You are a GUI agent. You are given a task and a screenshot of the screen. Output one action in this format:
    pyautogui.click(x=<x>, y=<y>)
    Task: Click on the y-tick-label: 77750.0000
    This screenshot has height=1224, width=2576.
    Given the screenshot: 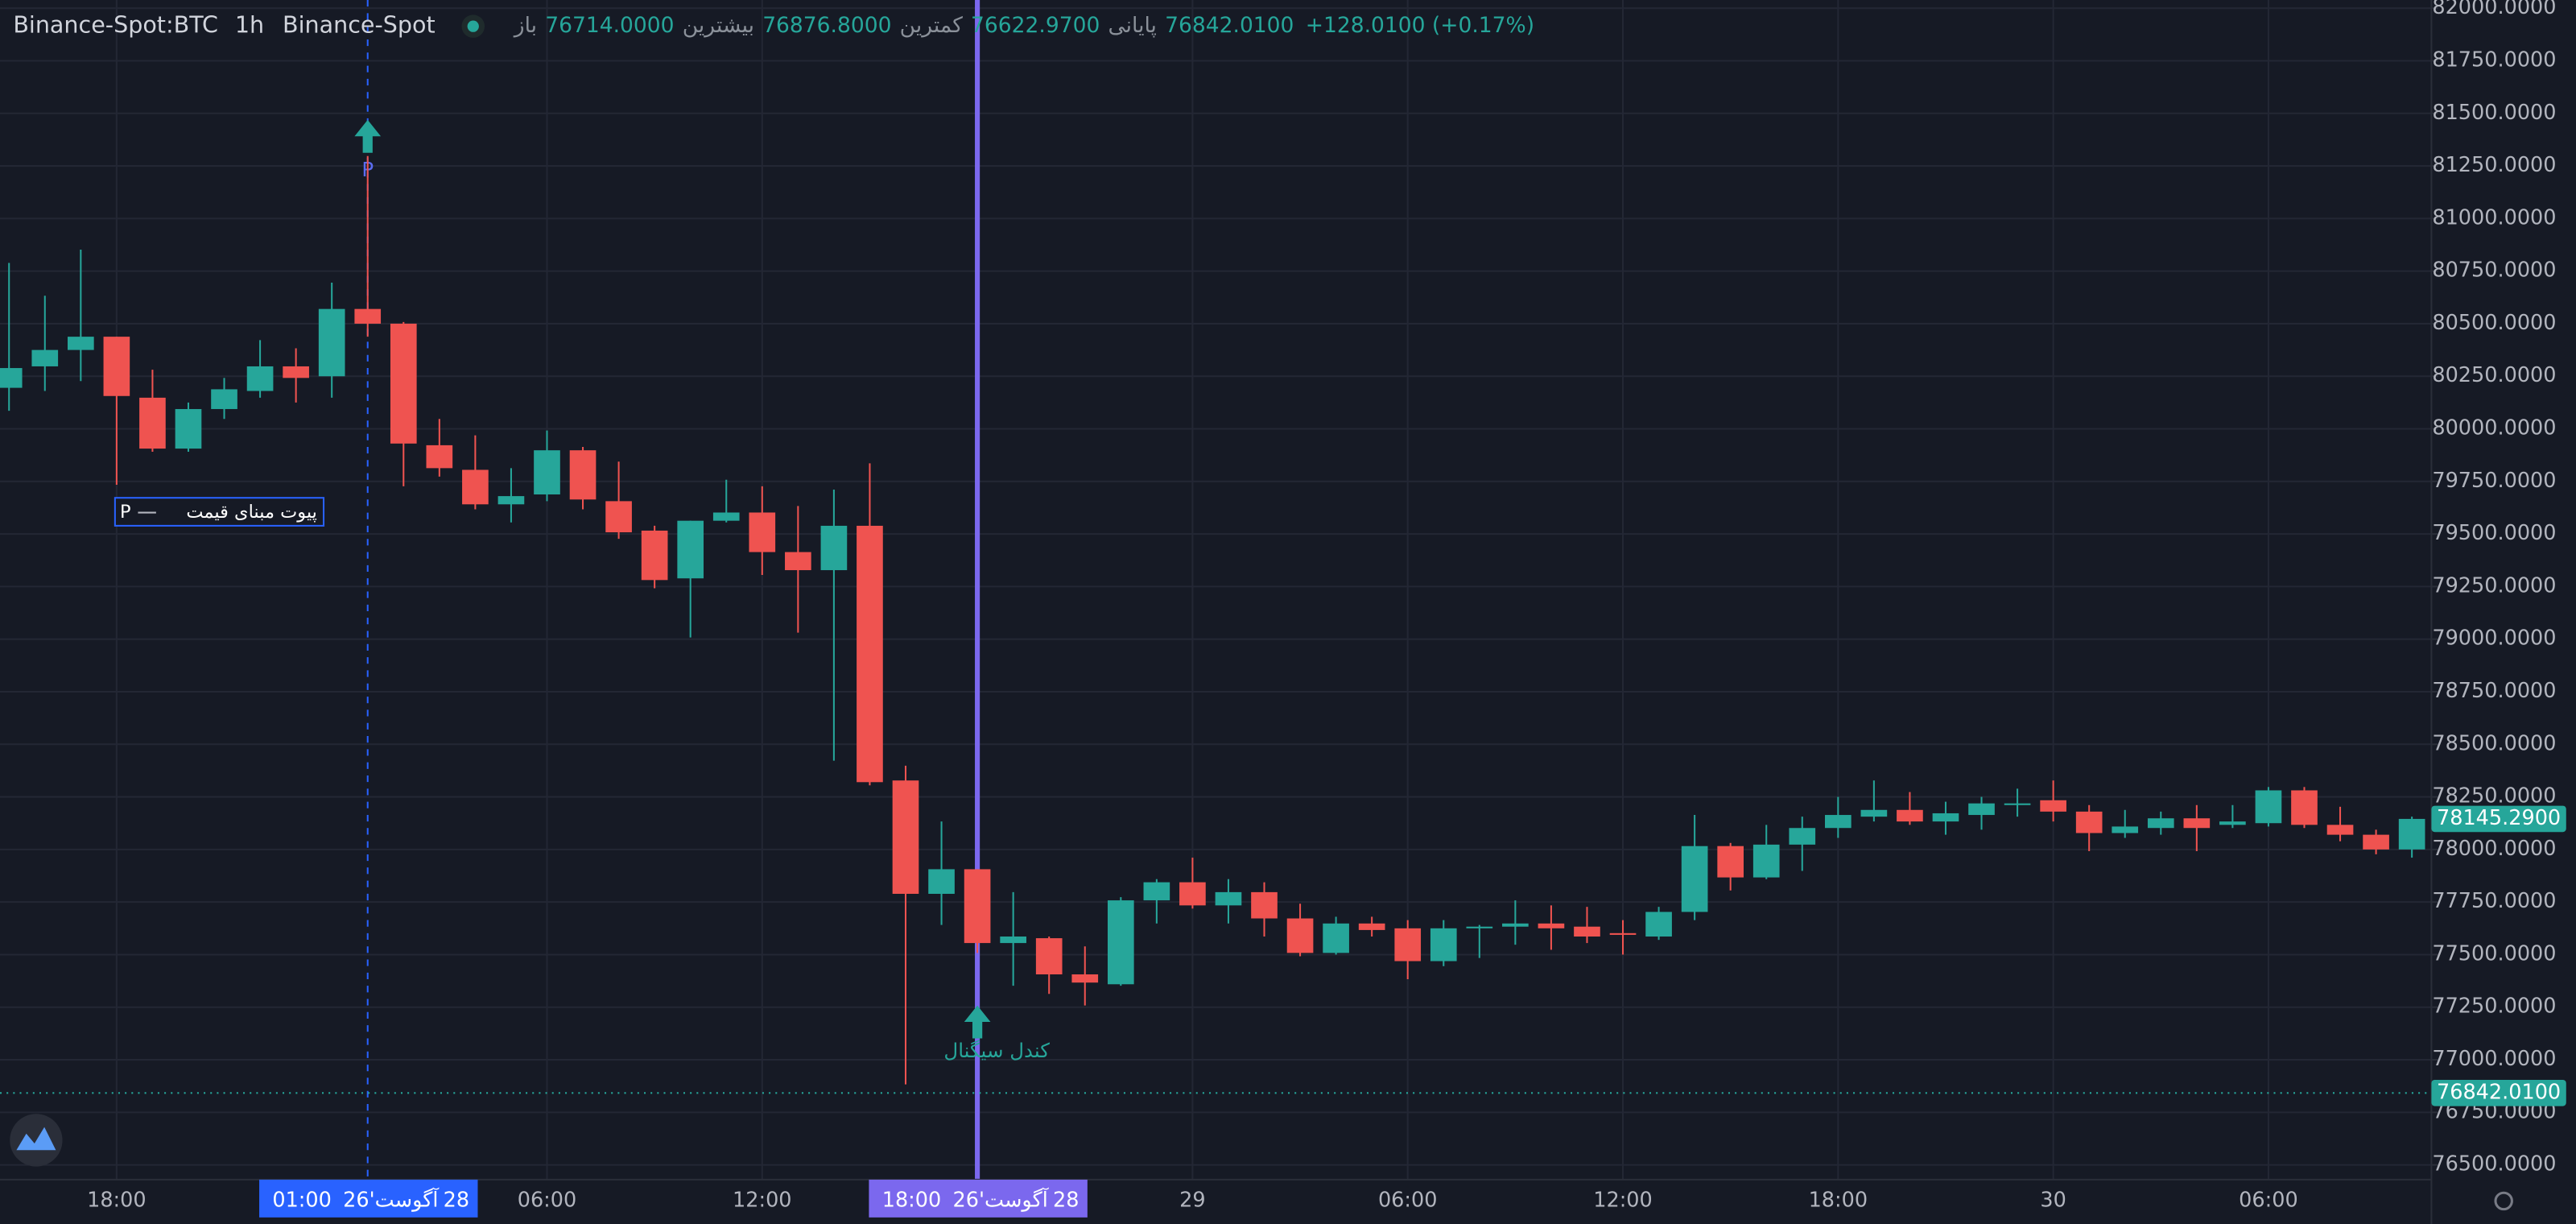 What is the action you would take?
    pyautogui.click(x=2494, y=901)
    